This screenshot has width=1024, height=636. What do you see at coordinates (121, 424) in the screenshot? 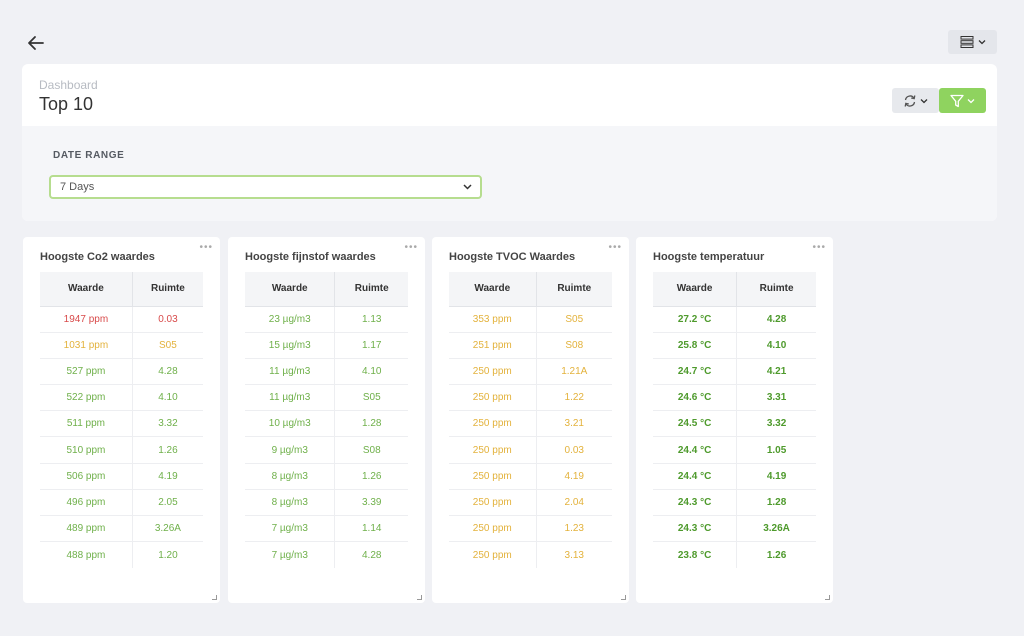
I see `table-row: 511 ppm 3.32` at bounding box center [121, 424].